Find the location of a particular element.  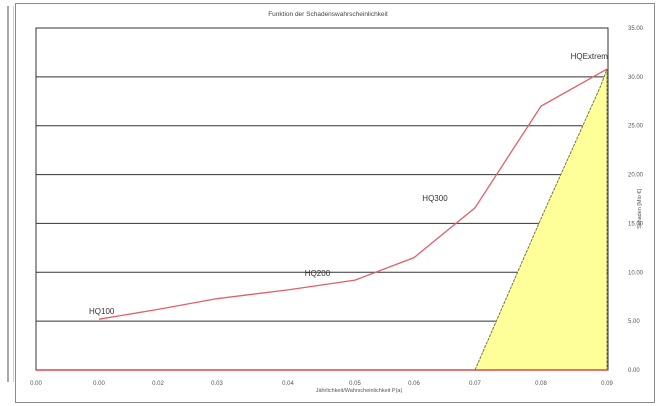

chart-title: Funktion der Schadenswahrscheinlichkeit is located at coordinates (328, 14).